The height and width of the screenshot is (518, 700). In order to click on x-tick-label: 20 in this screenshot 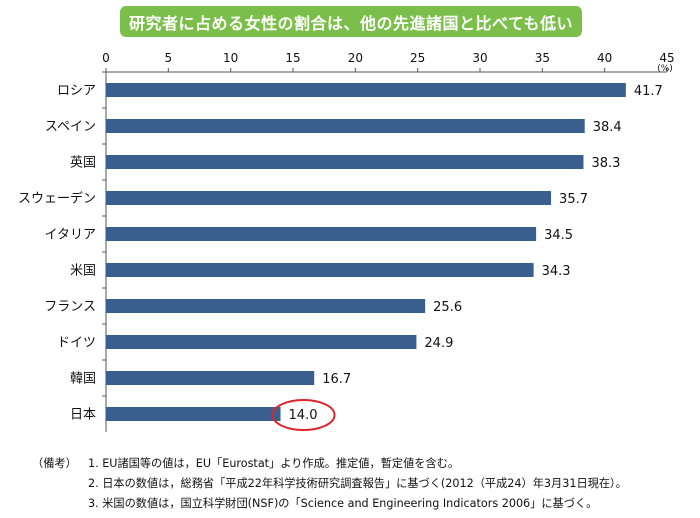, I will do `click(355, 58)`.